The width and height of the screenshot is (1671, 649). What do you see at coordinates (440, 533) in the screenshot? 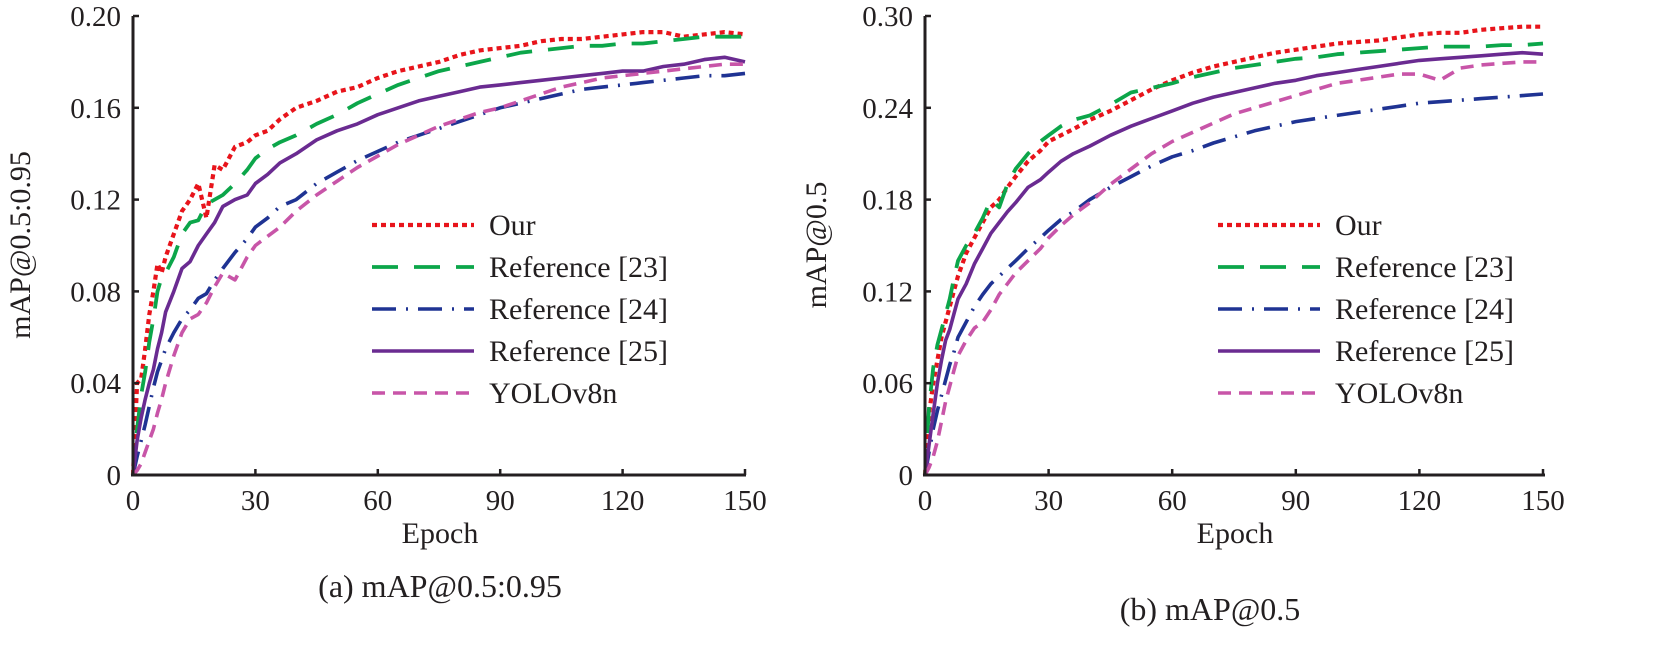
I see `x-axis-label-a: Epoch` at bounding box center [440, 533].